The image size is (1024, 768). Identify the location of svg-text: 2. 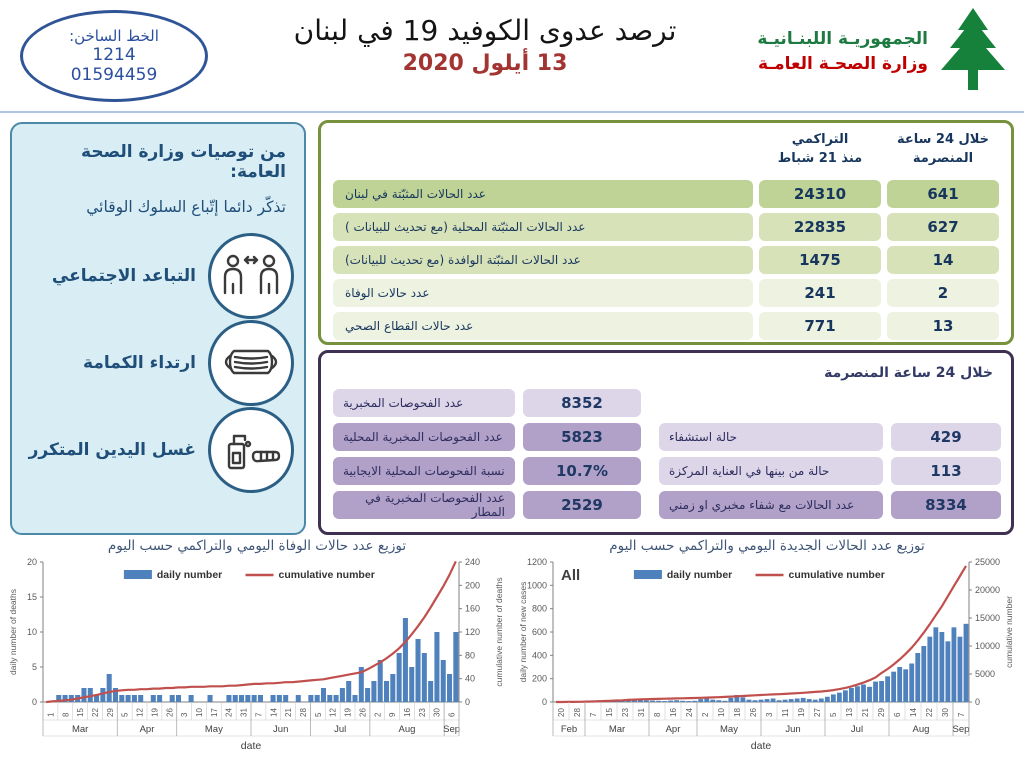
(377, 714).